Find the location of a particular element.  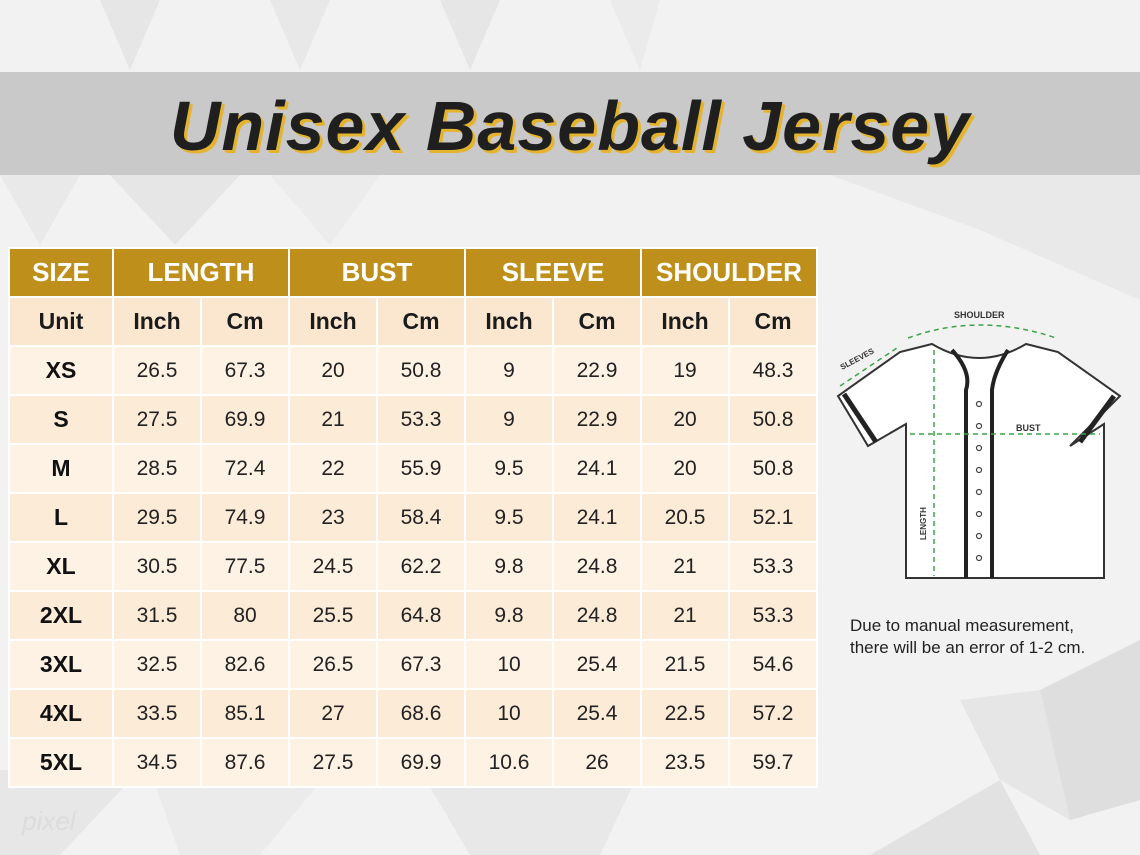

table-cell: 54.6 is located at coordinates (773, 664).